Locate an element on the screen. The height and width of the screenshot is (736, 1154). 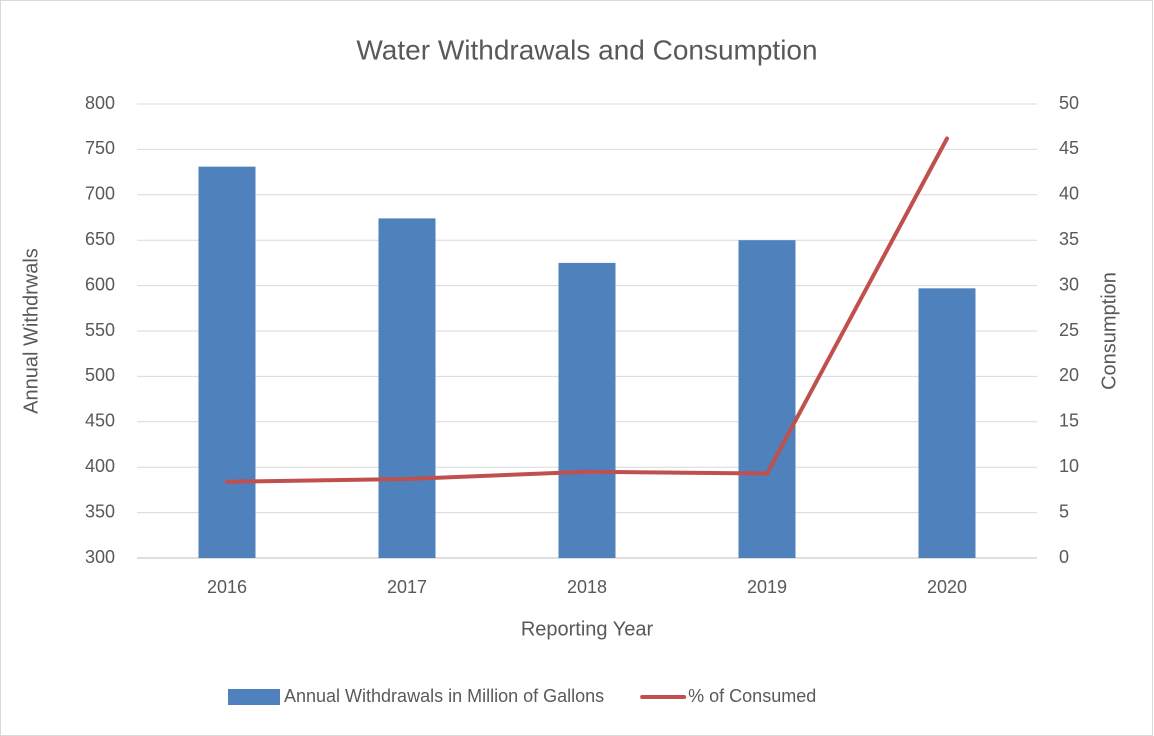
legend-label: Annual Withdrawals in Million of Gallons is located at coordinates (444, 696).